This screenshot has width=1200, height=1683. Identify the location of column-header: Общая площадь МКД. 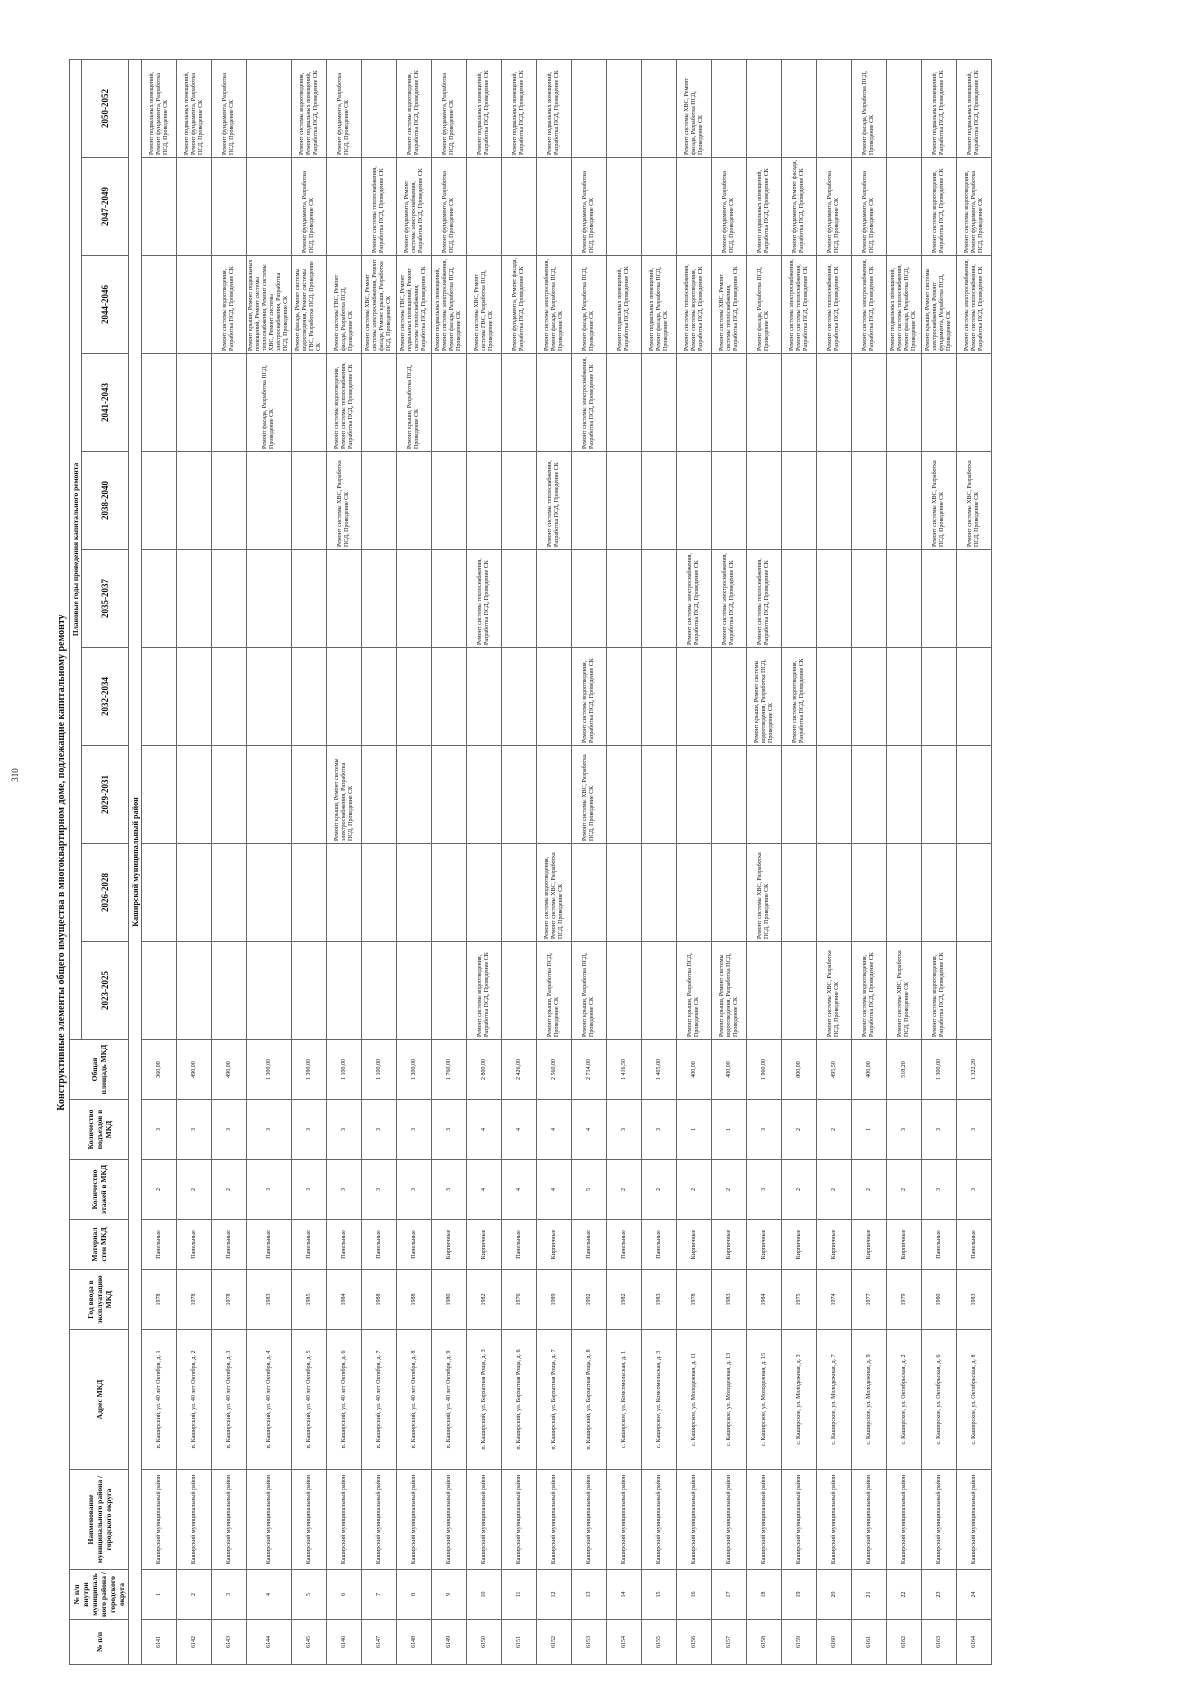
(99, 1069).